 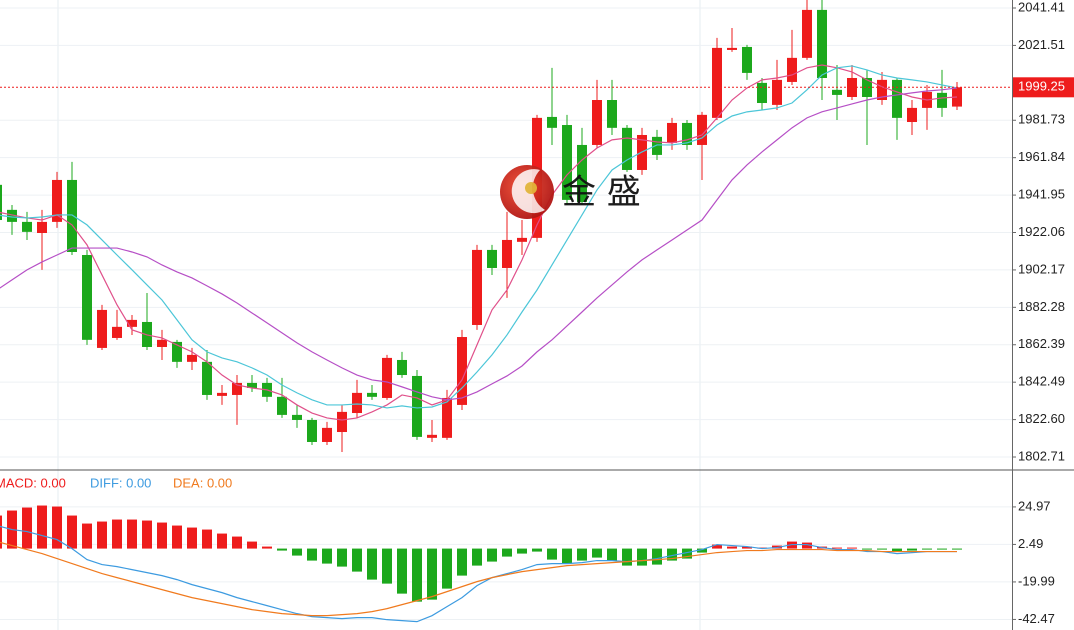 What do you see at coordinates (601, 193) in the screenshot?
I see `watermark-text: 金 盛` at bounding box center [601, 193].